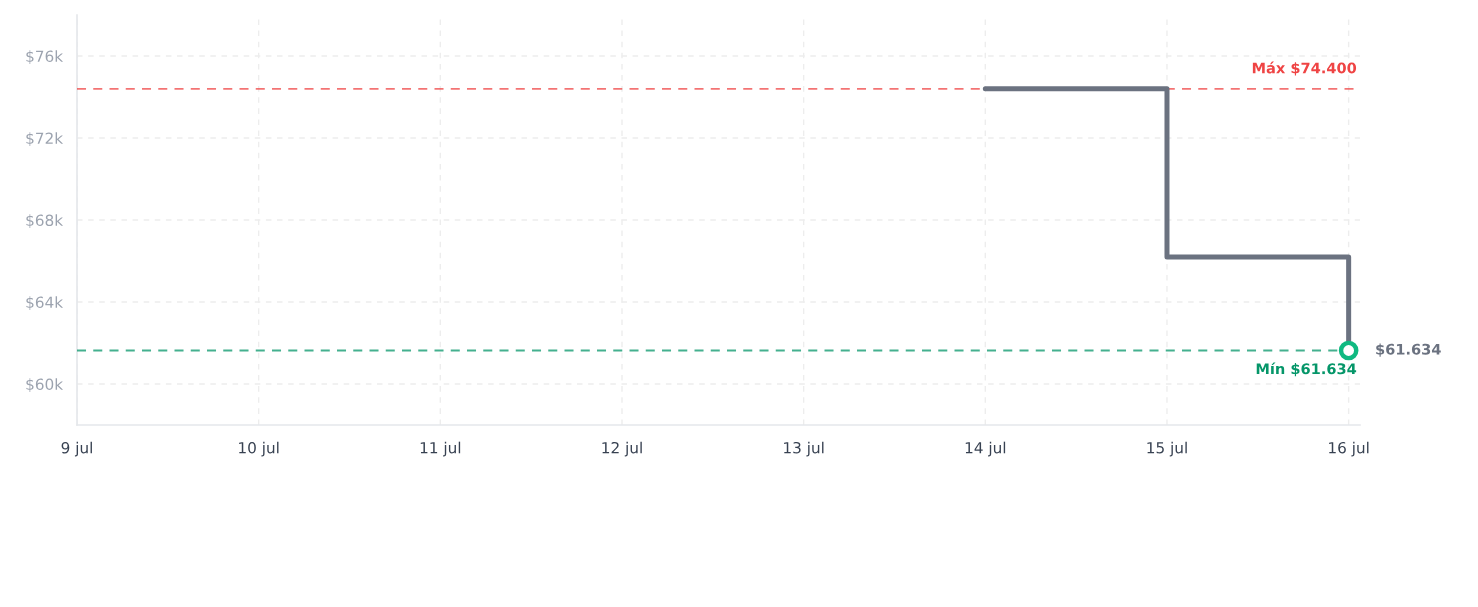 Image resolution: width=1478 pixels, height=607 pixels. Describe the element at coordinates (45, 57) in the screenshot. I see `y-tick-label: $76k` at that location.